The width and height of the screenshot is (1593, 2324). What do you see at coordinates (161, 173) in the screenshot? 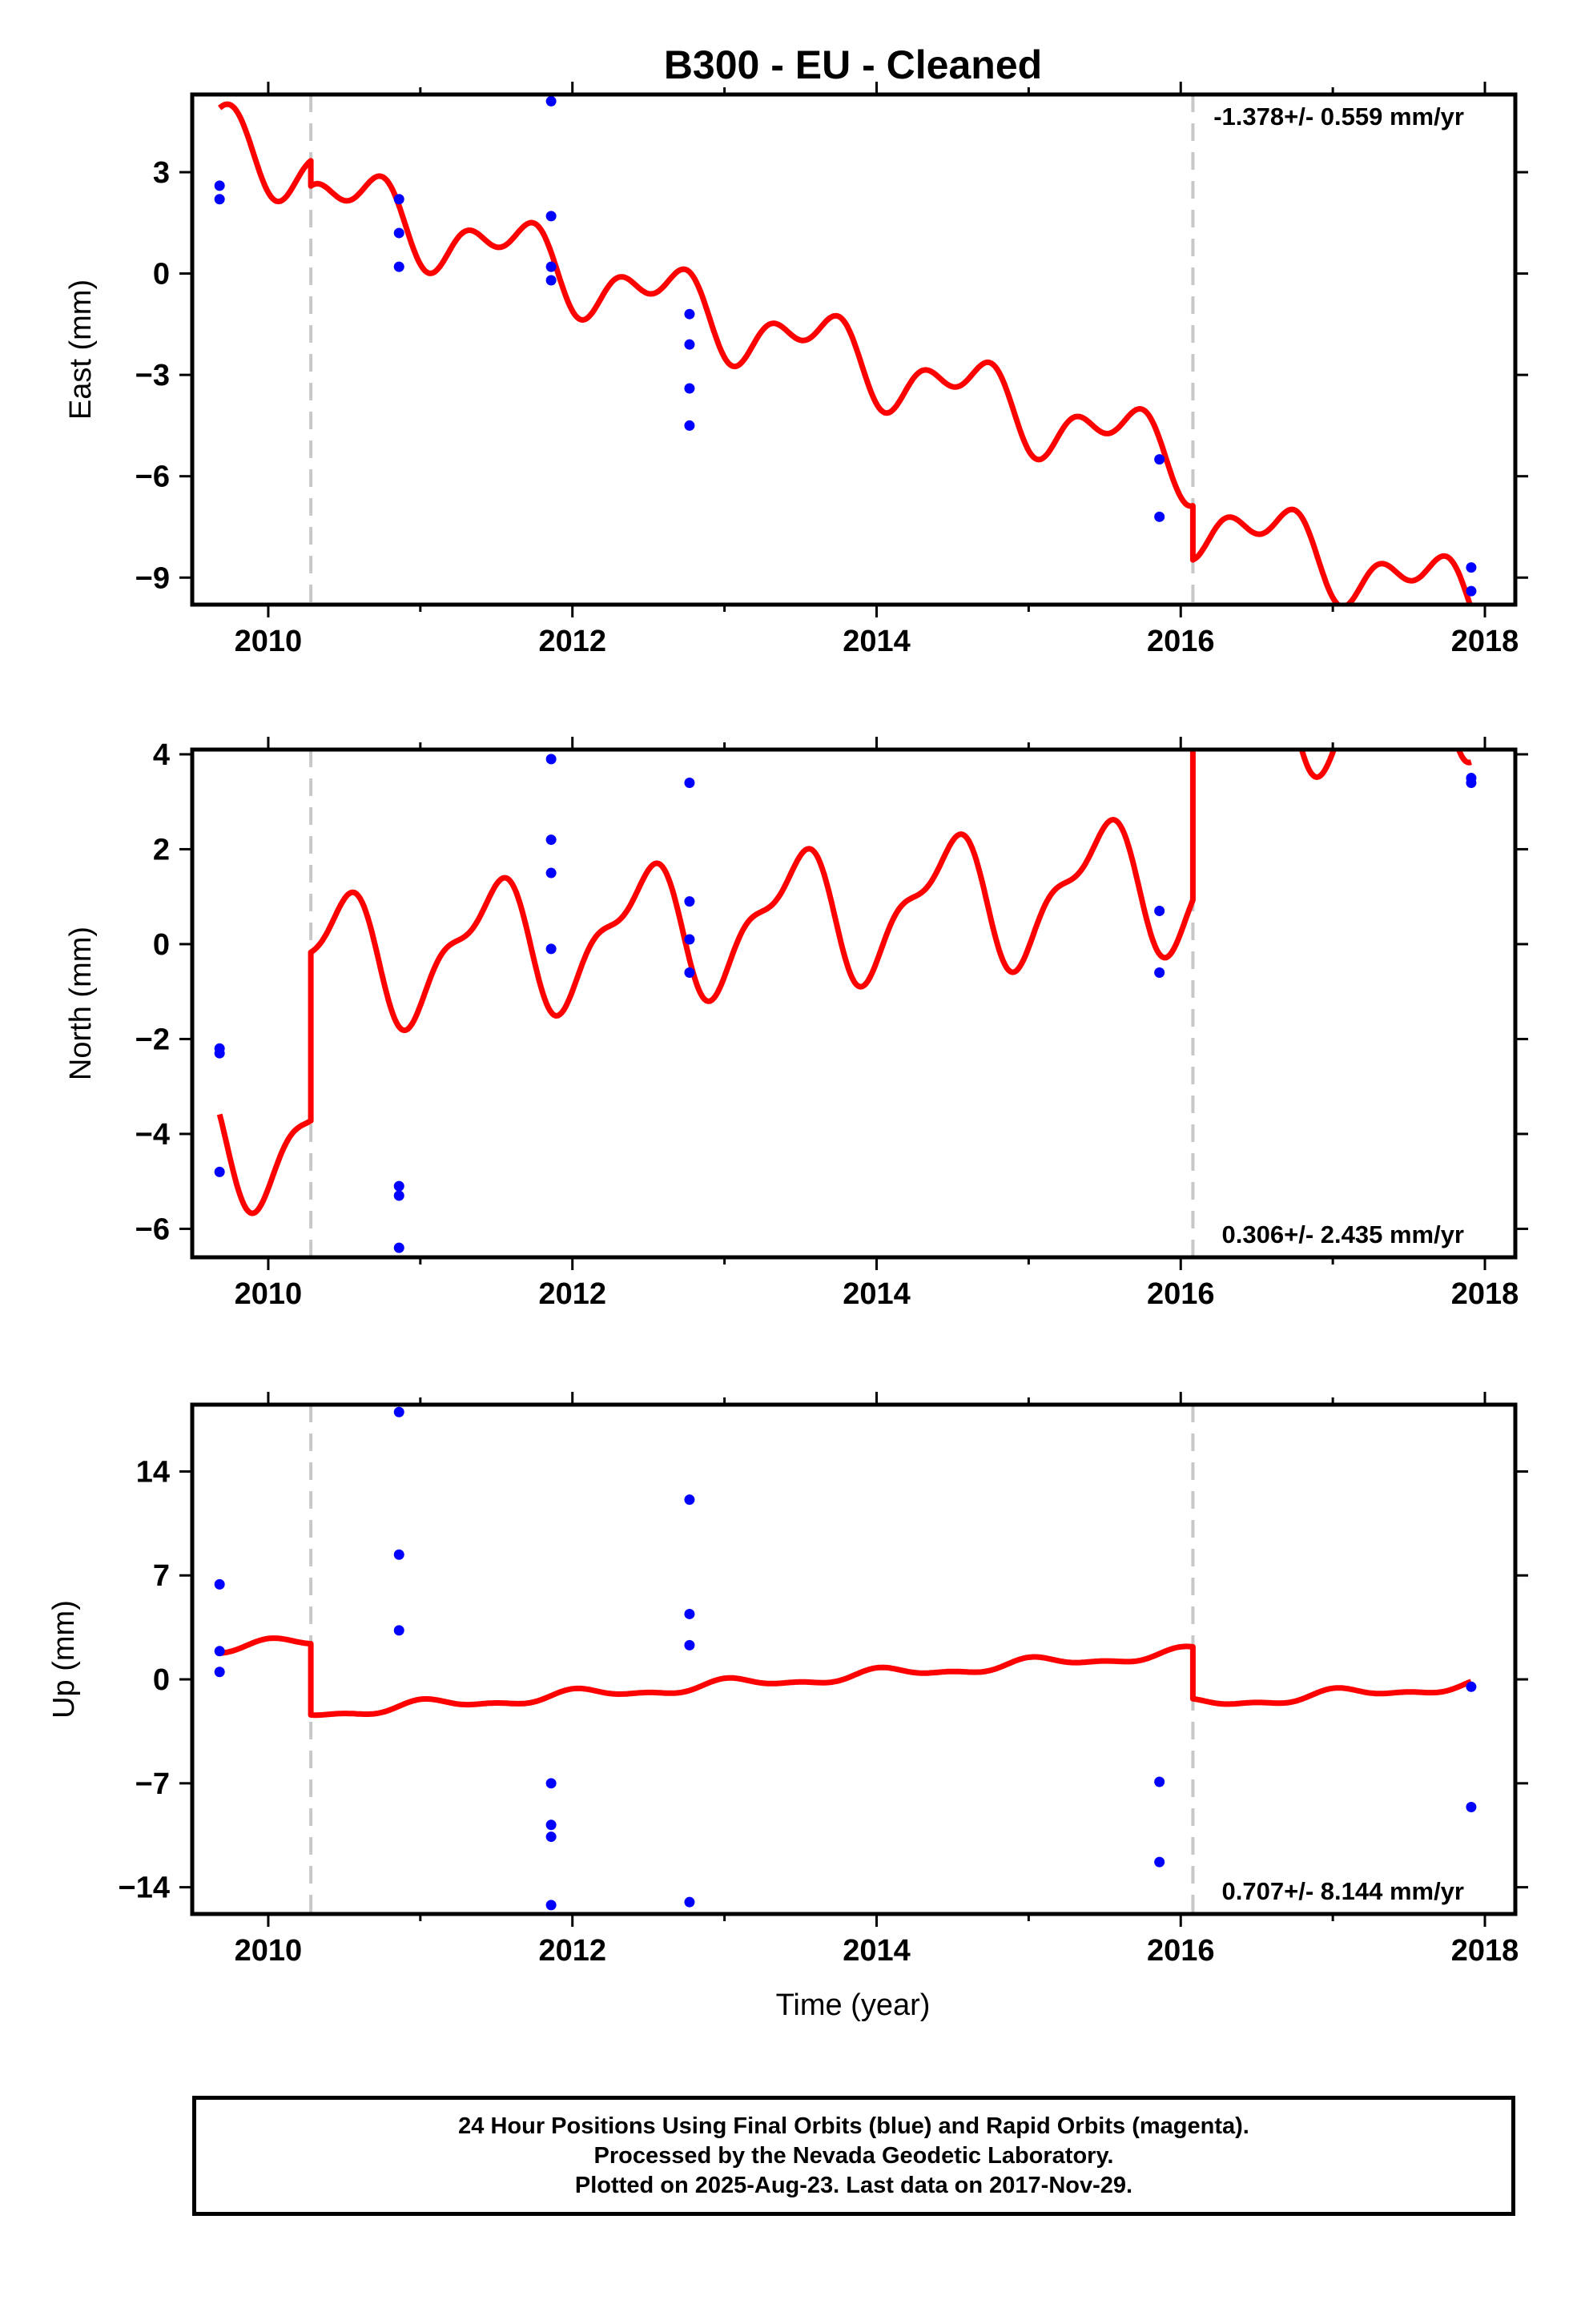
I see `y-tick-label: 3` at bounding box center [161, 173].